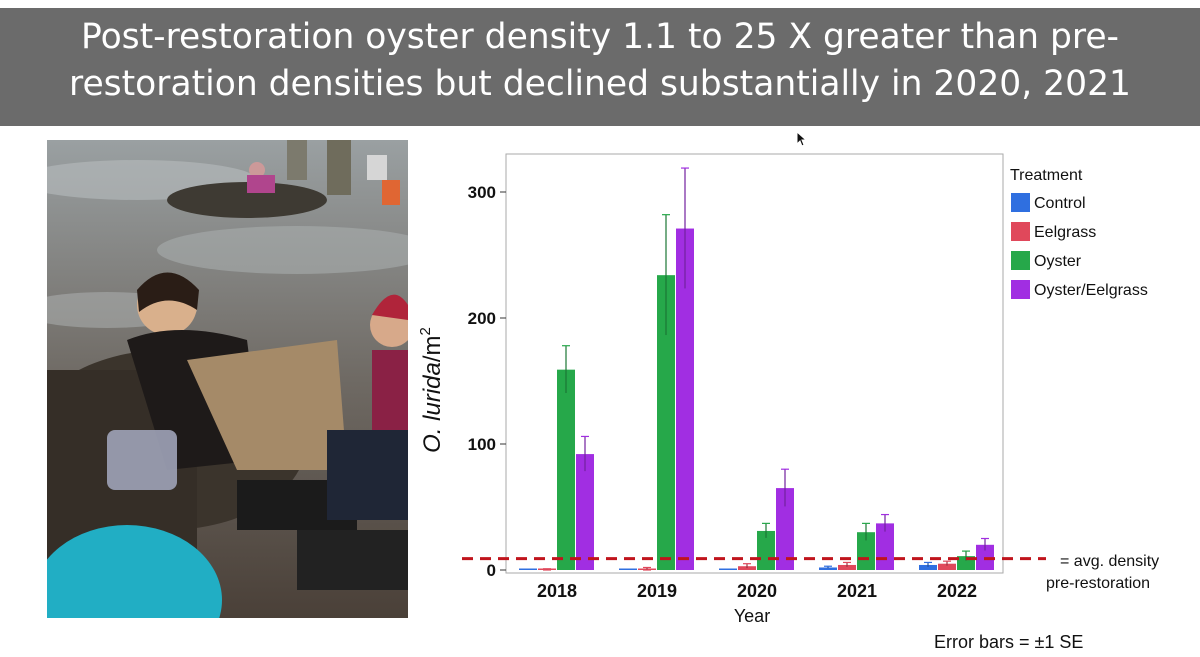 This screenshot has height=657, width=1200. What do you see at coordinates (657, 591) in the screenshot?
I see `x-tick-label: 2019` at bounding box center [657, 591].